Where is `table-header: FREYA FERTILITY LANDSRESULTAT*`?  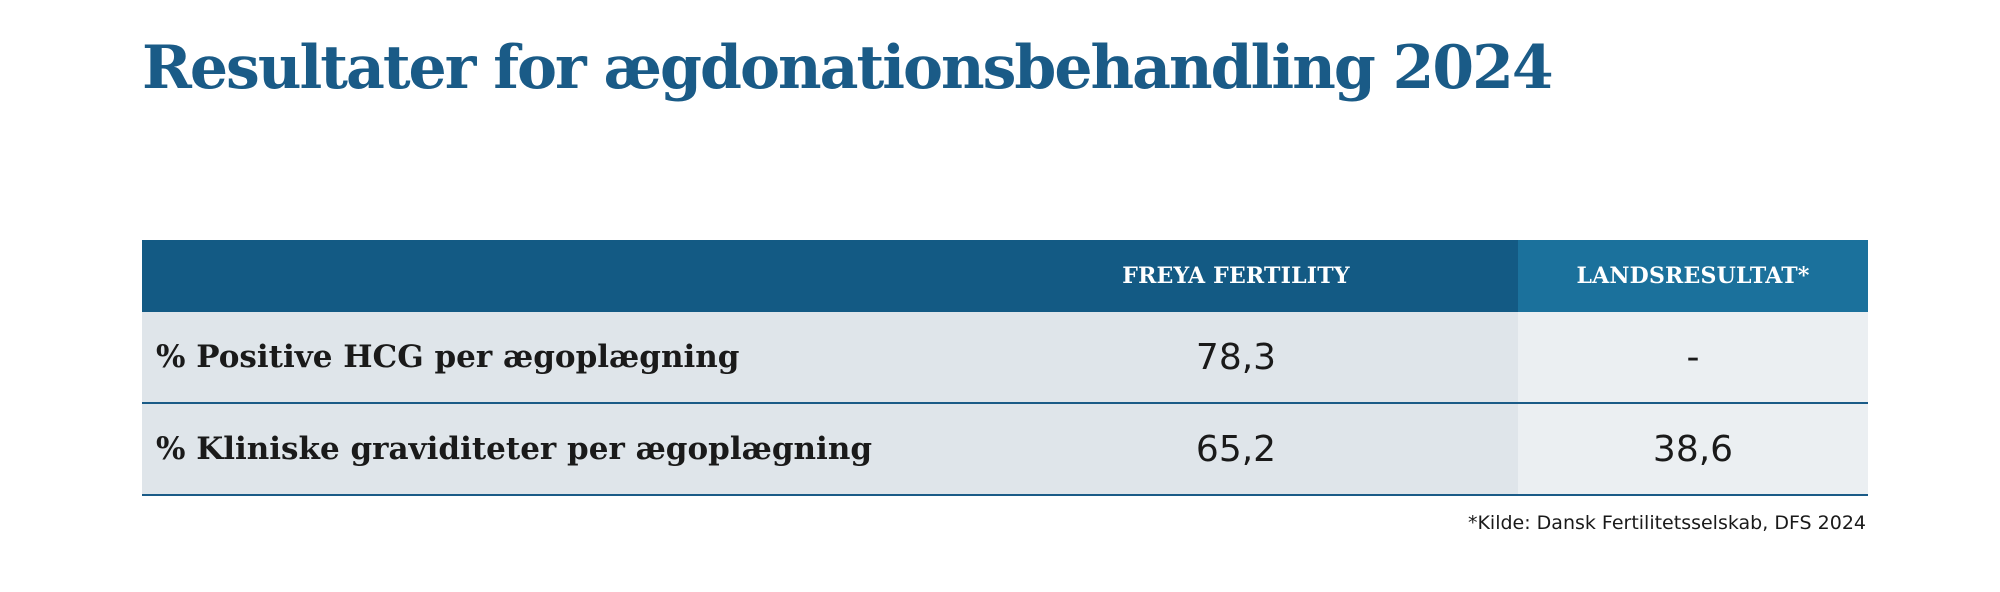
table-header: FREYA FERTILITY LANDSRESULTAT* is located at coordinates (1005, 276).